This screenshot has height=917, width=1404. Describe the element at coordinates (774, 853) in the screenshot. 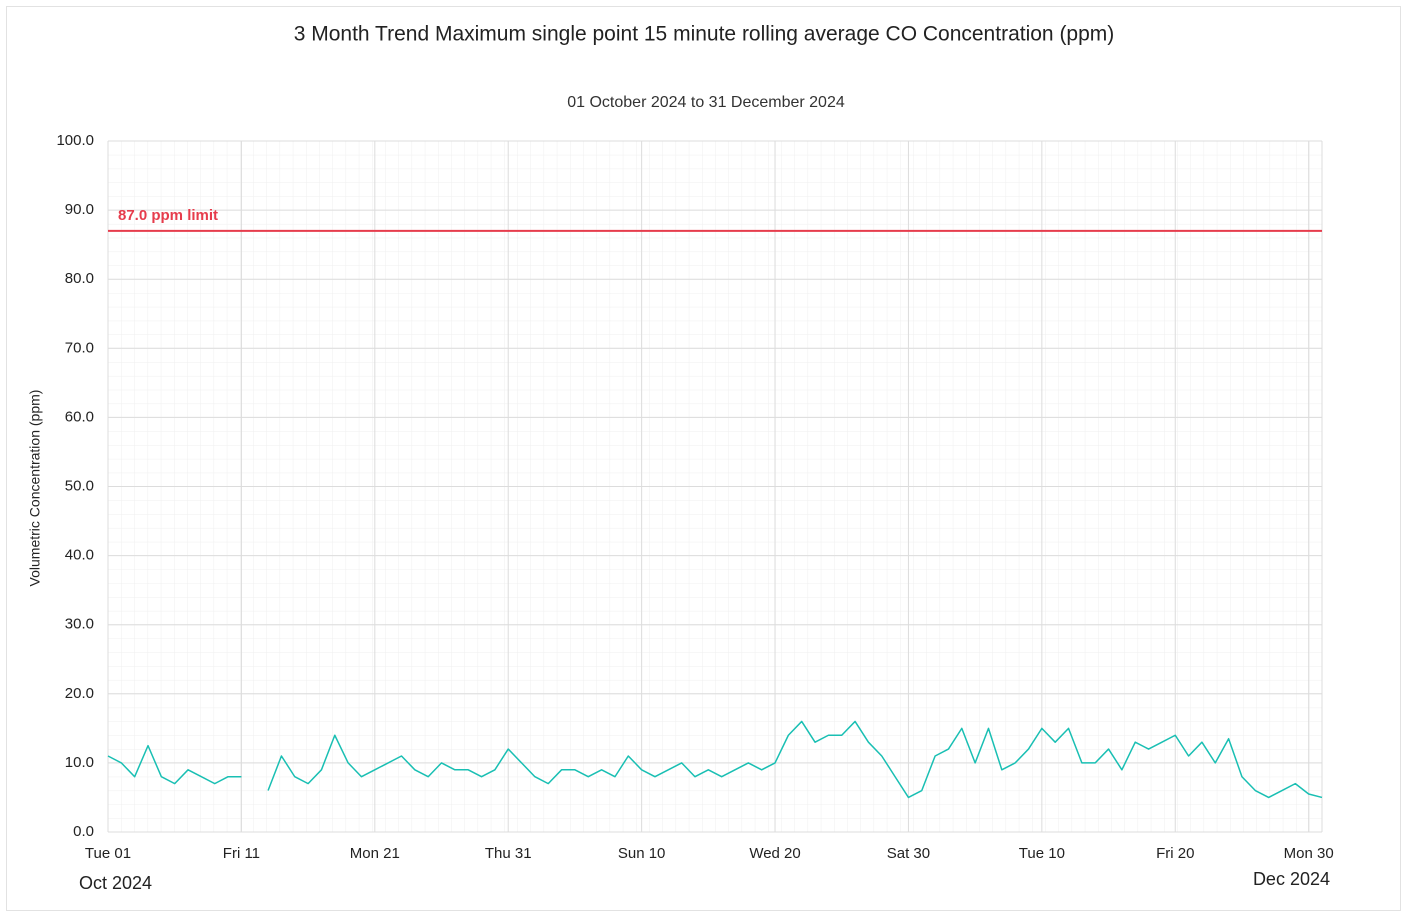

I see `x-tick-label: Wed 20` at that location.